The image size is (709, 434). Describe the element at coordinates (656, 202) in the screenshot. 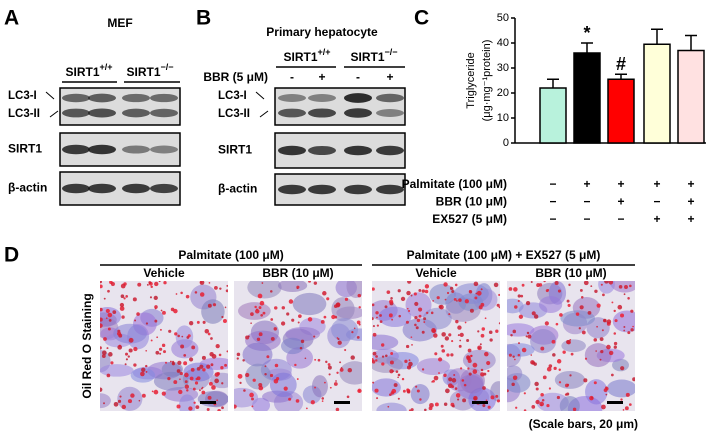

I see `treatment-sign: −` at that location.